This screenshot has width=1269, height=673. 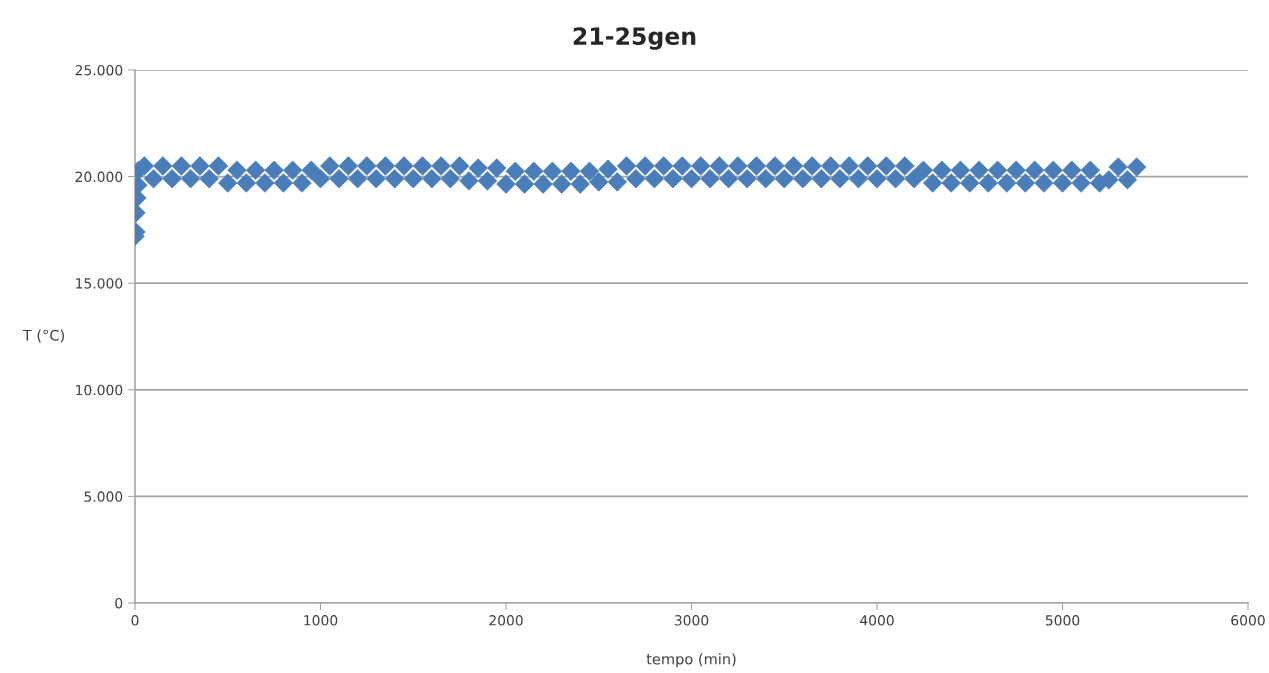 I want to click on y-tick-label: 25.000, so click(x=99, y=70).